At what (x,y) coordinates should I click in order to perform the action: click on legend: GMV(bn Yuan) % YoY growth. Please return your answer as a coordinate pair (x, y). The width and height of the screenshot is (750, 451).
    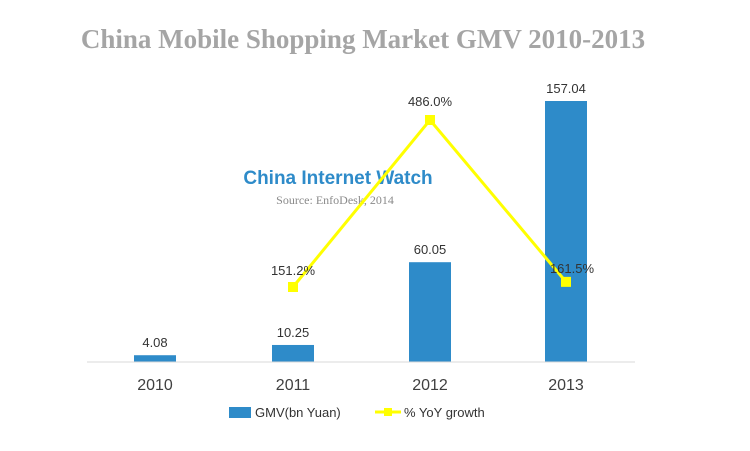
    Looking at the image, I should click on (357, 412).